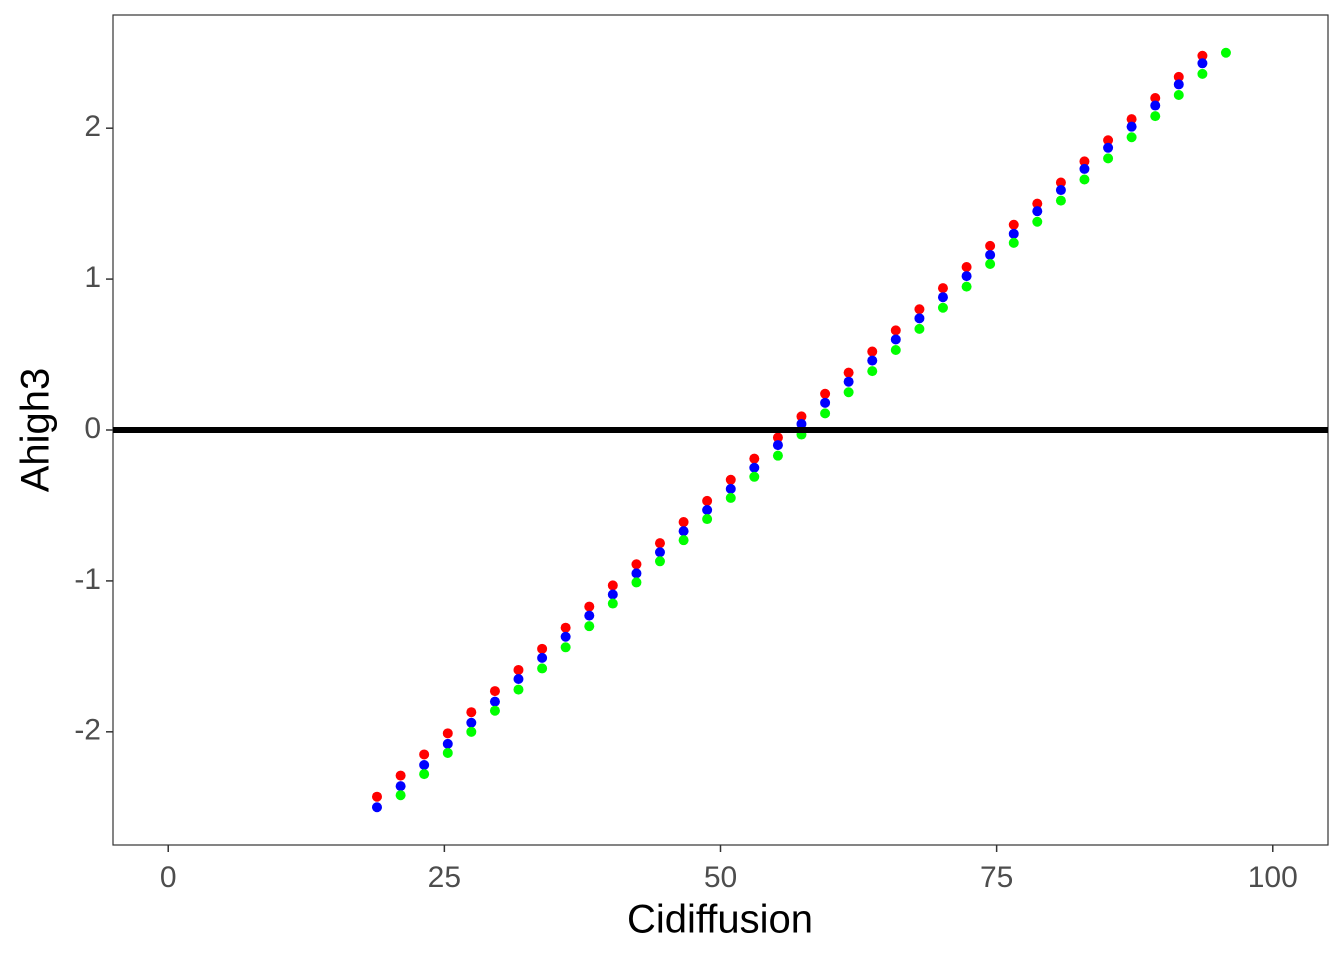 This screenshot has width=1344, height=960. Describe the element at coordinates (720, 920) in the screenshot. I see `x-axis-title: Cidiffusion` at that location.